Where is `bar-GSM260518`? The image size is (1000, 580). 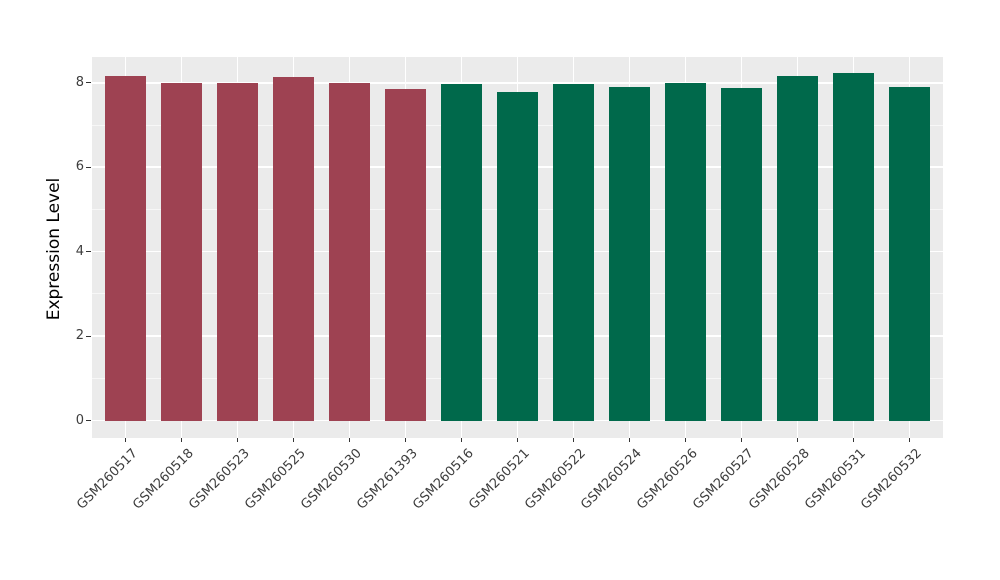
bar-GSM260518 is located at coordinates (181, 252).